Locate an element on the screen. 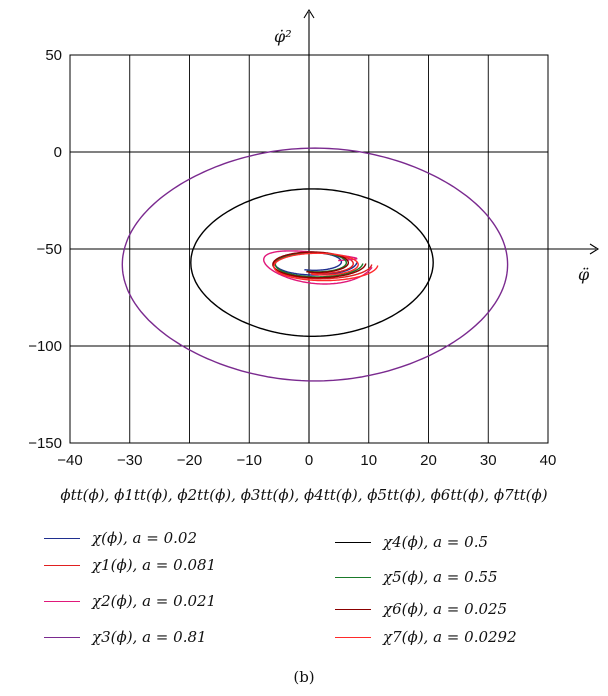  legend-item: χ3(ϕ), a = 0.81 is located at coordinates (125, 637).